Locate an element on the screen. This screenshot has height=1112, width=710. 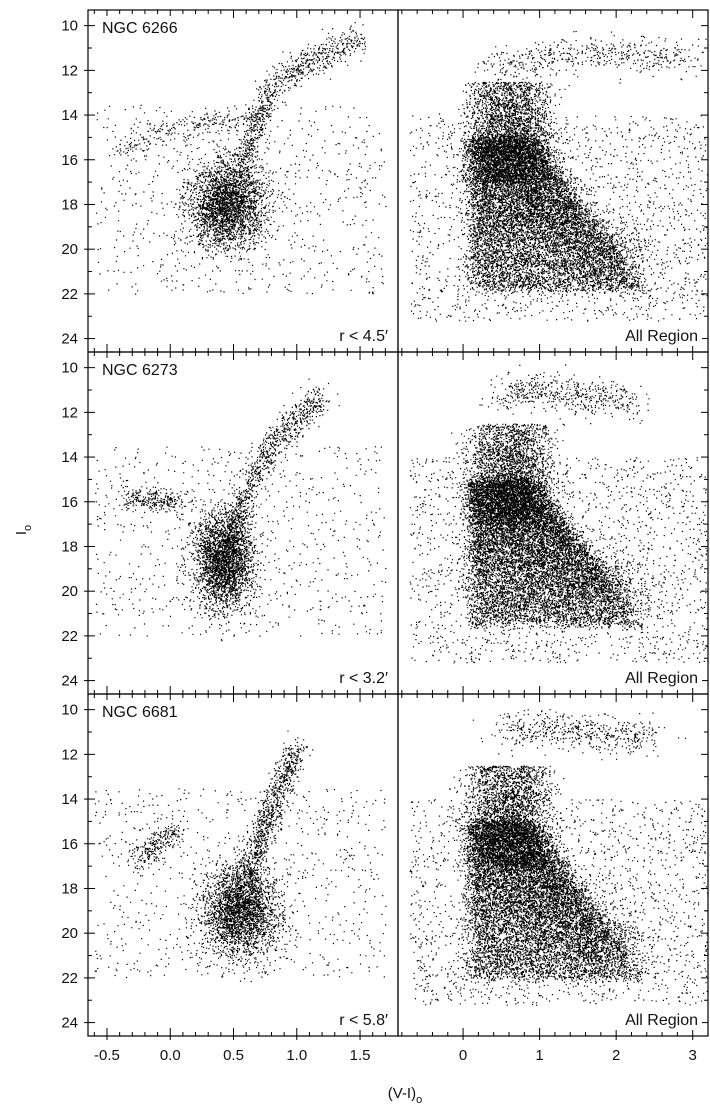
region-label: r < 4.5′ is located at coordinates (363, 336).